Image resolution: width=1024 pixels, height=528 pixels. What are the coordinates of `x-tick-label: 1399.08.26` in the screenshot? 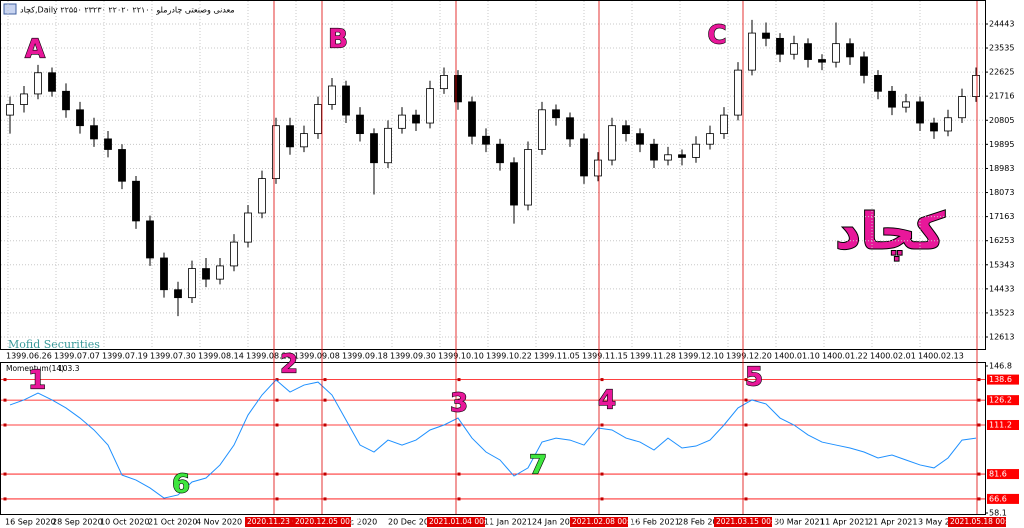 It's located at (269, 356).